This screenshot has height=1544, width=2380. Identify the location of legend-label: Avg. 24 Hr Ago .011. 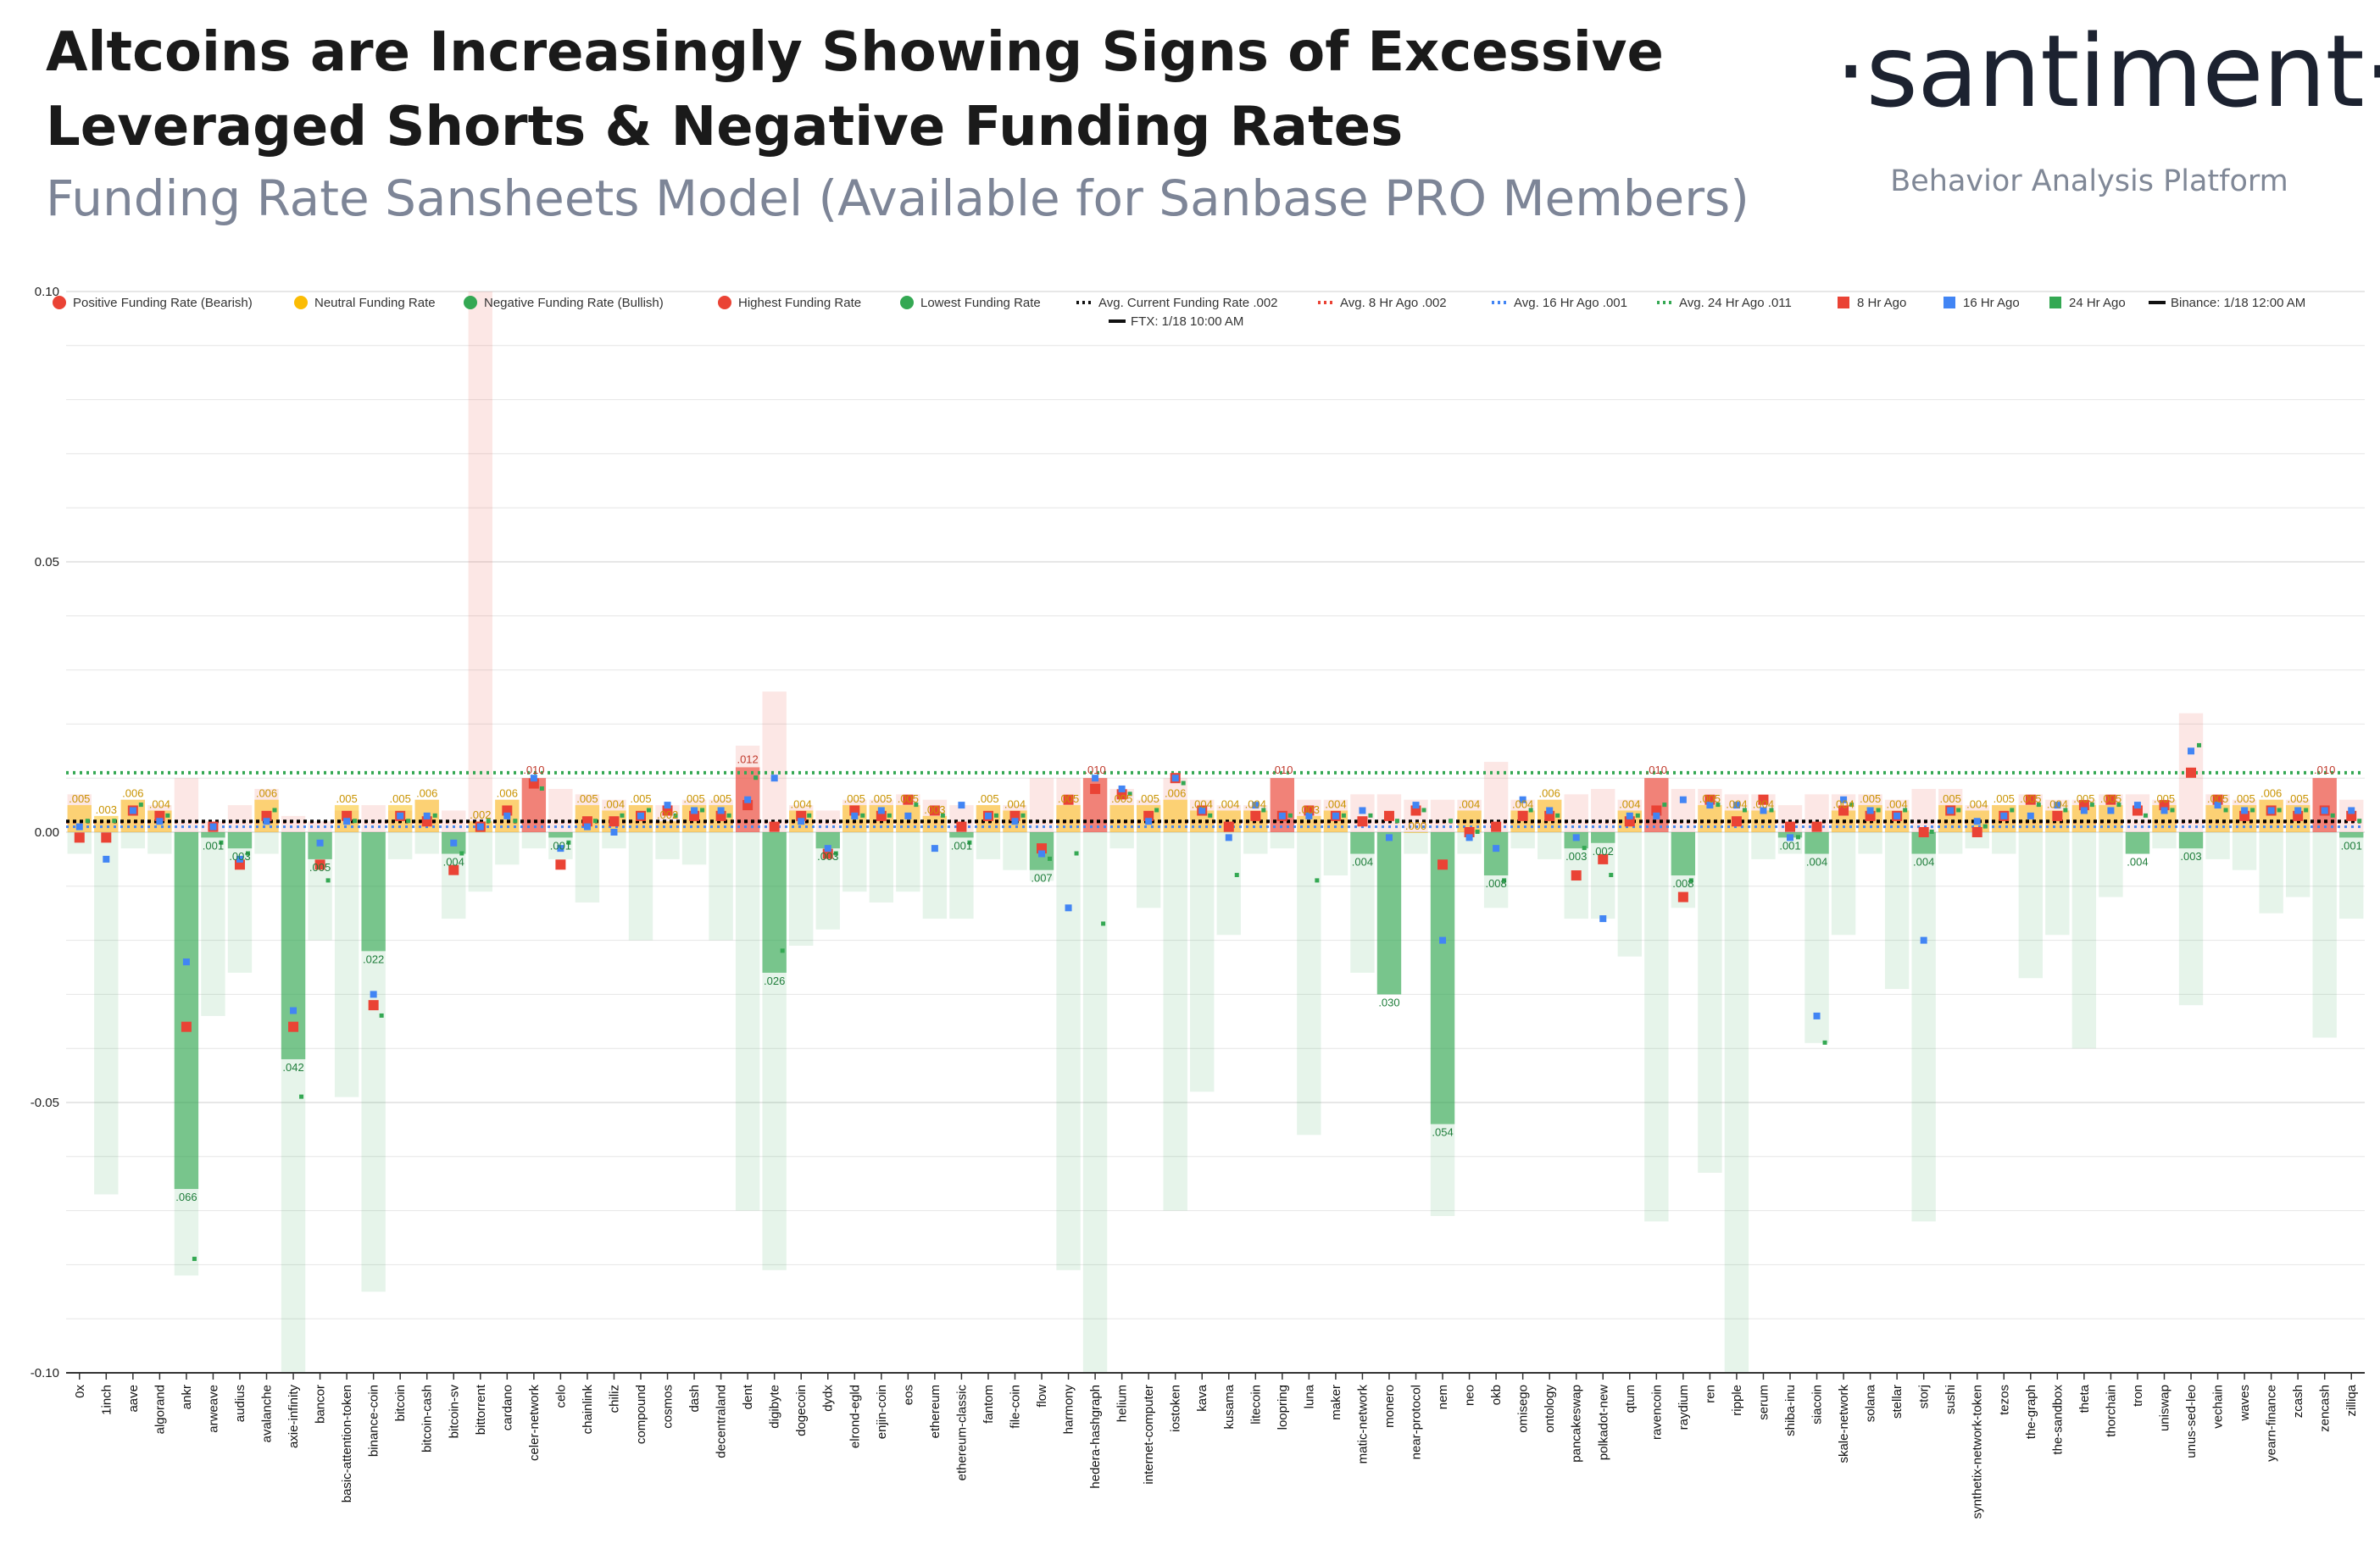
(1735, 303).